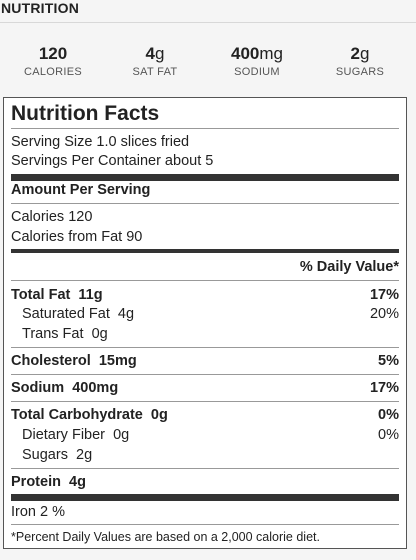 This screenshot has height=560, width=416. Describe the element at coordinates (53, 53) in the screenshot. I see `summary-calories-value: 120` at that location.